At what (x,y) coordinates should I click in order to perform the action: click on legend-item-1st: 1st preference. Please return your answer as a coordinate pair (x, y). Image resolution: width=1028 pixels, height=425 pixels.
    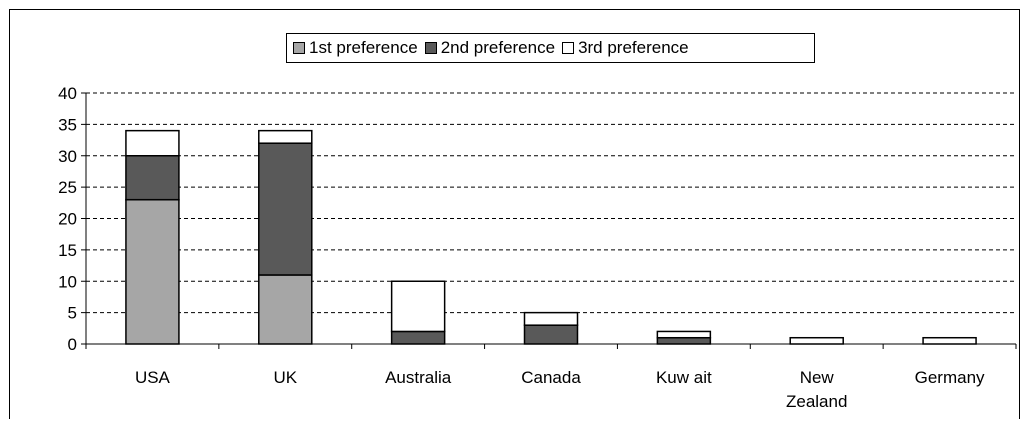
    Looking at the image, I should click on (355, 48).